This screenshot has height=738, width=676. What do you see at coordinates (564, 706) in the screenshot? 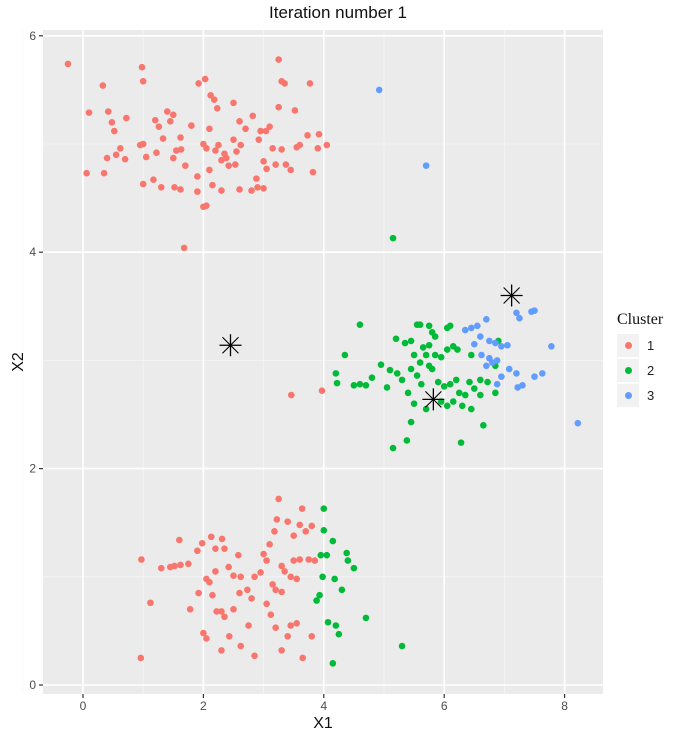
I see `svg-text: 8` at bounding box center [564, 706].